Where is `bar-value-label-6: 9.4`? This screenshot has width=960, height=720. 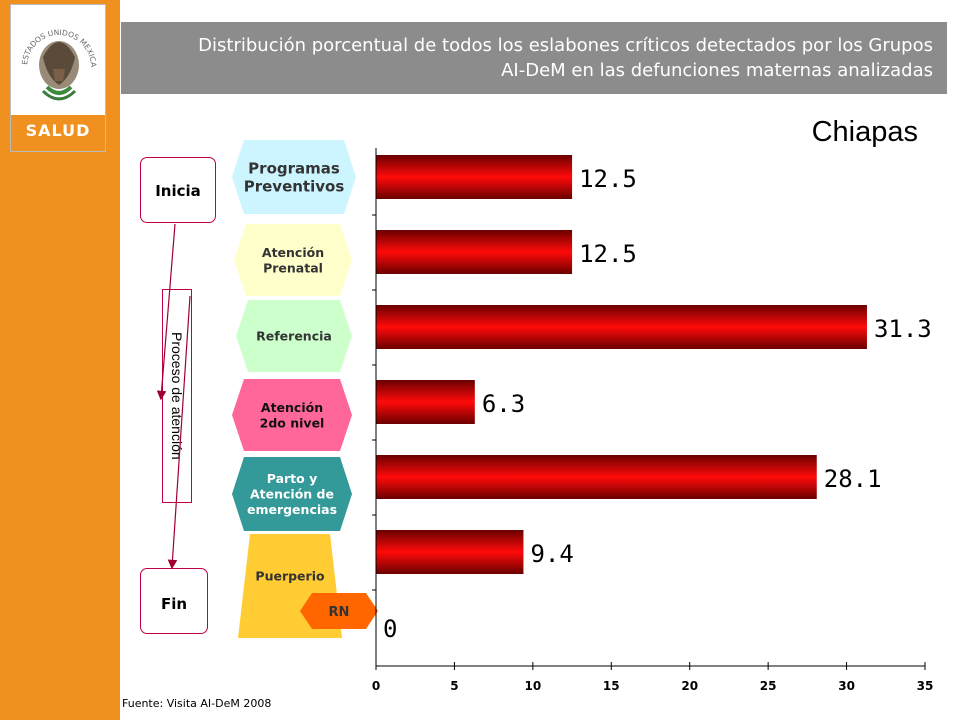
bar-value-label-6: 9.4 is located at coordinates (551, 554).